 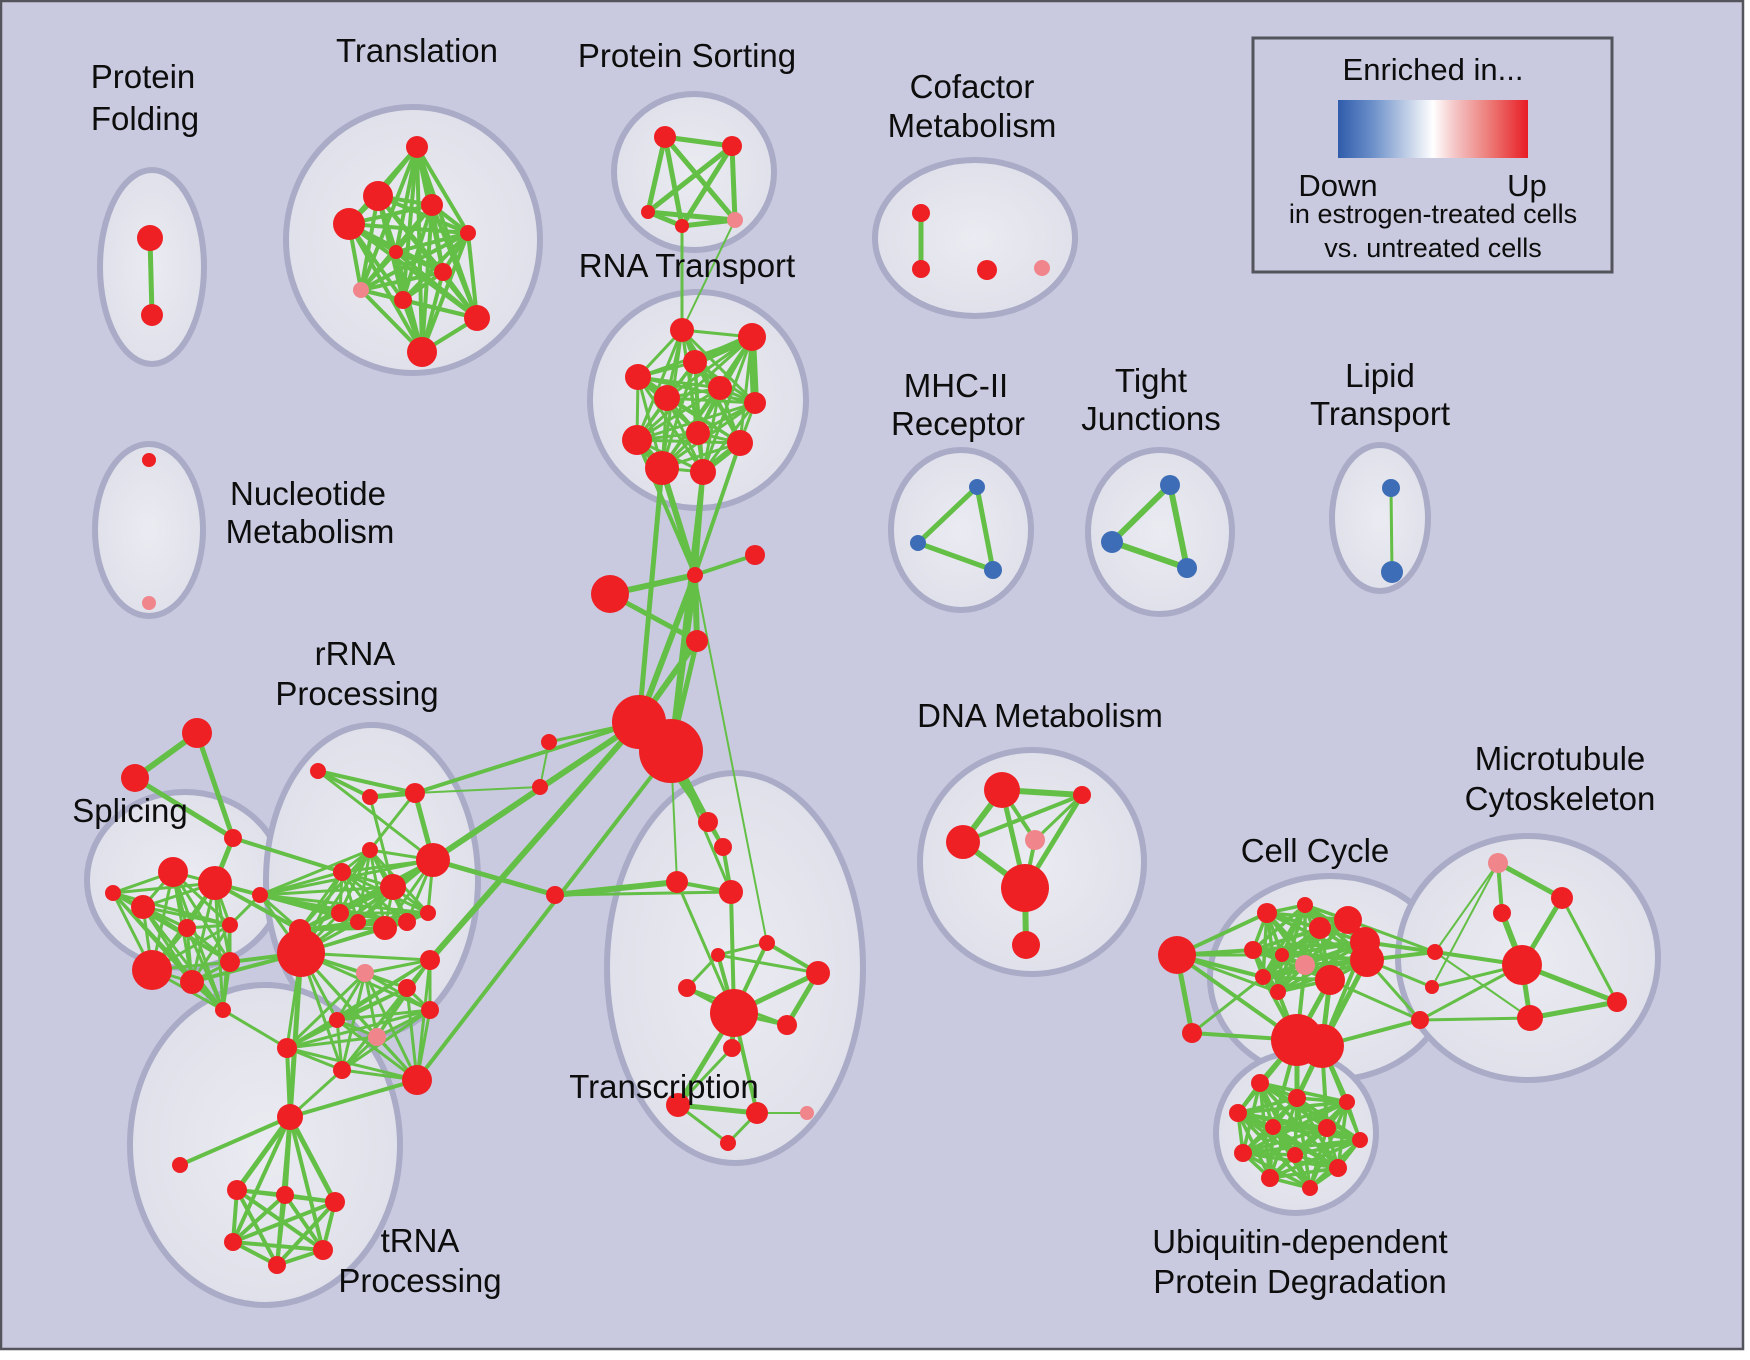 I want to click on node-mh3, so click(x=993, y=570).